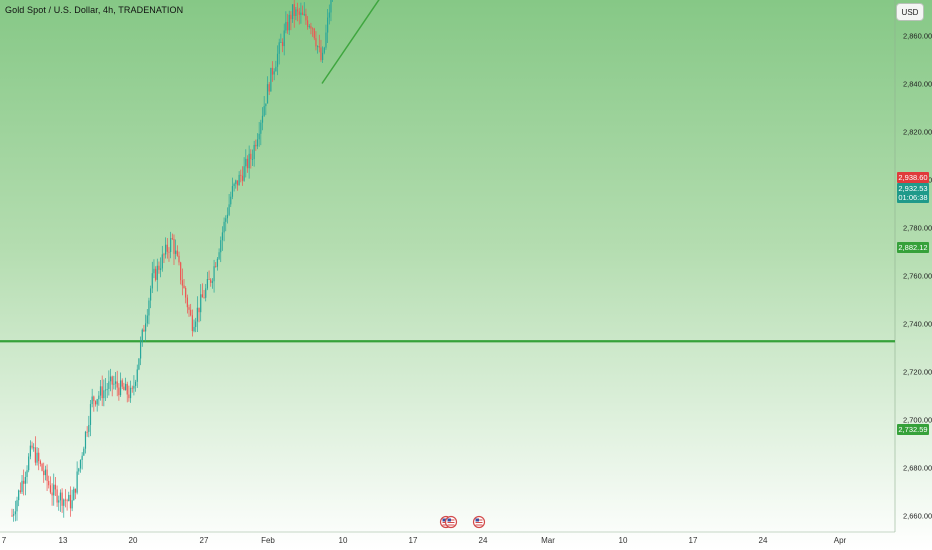 The image size is (932, 550). What do you see at coordinates (94, 10) in the screenshot?
I see `symbol-title: Gold Spot / U.S. Dollar, 4h, TRADENATION` at bounding box center [94, 10].